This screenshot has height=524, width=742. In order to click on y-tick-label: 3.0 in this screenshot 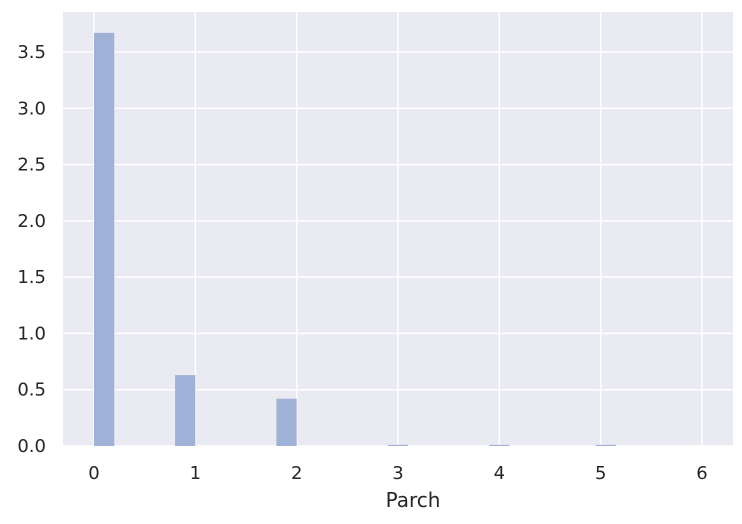, I will do `click(31, 108)`.